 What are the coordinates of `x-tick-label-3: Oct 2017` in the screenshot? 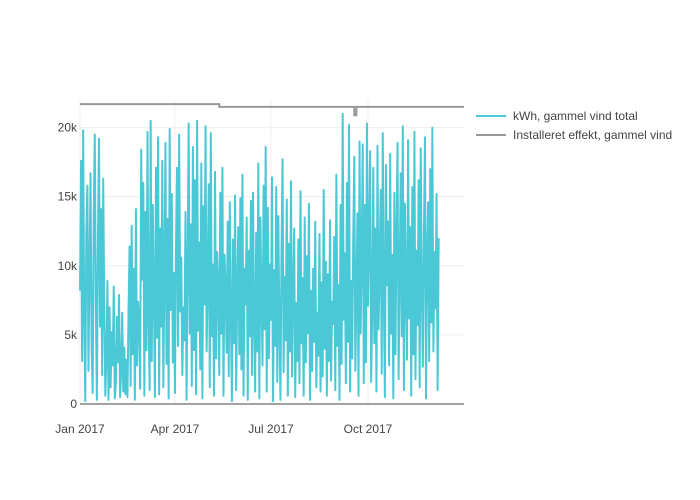 It's located at (368, 429).